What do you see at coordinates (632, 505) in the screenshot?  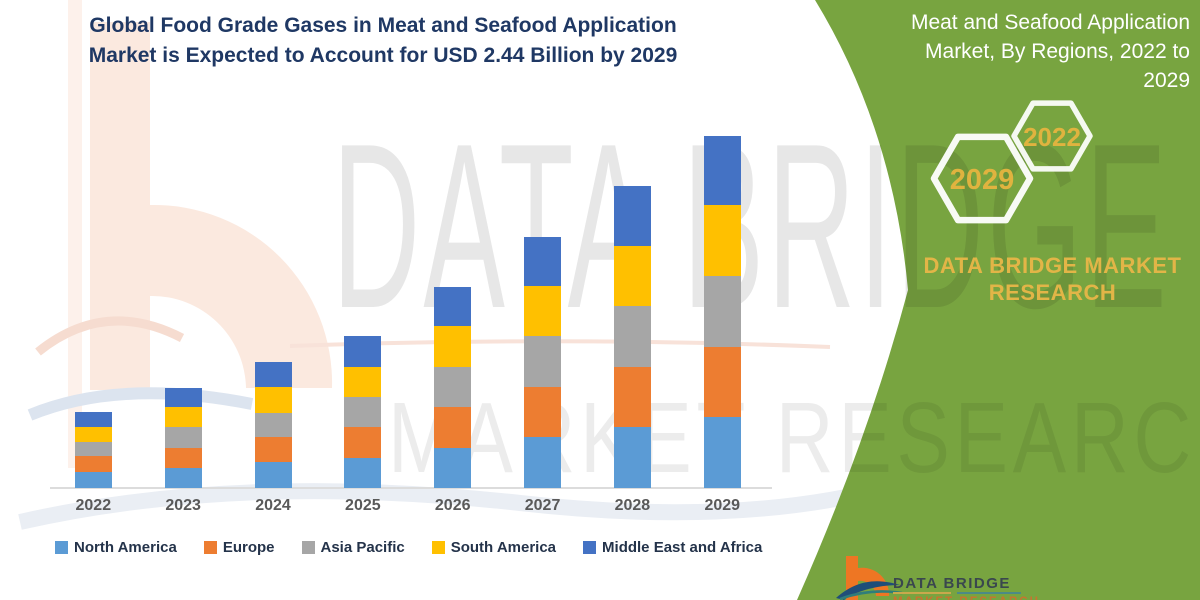 I see `x-axis-label-2028: 2028` at bounding box center [632, 505].